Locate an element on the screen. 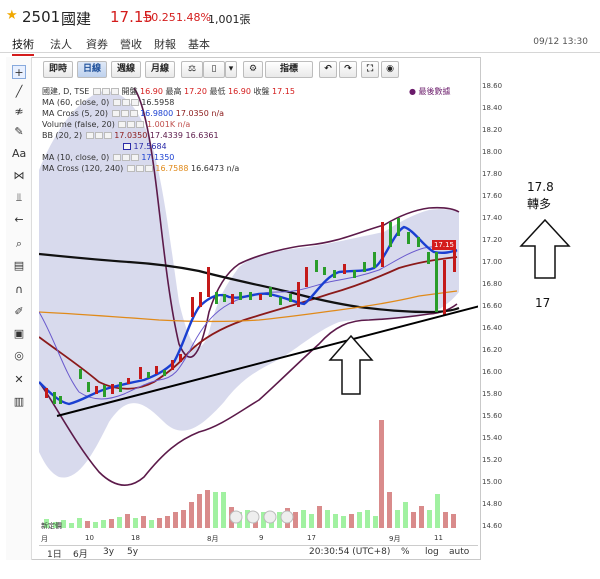 This screenshot has height=579, width=600. y-tick: 15.40 is located at coordinates (492, 438).